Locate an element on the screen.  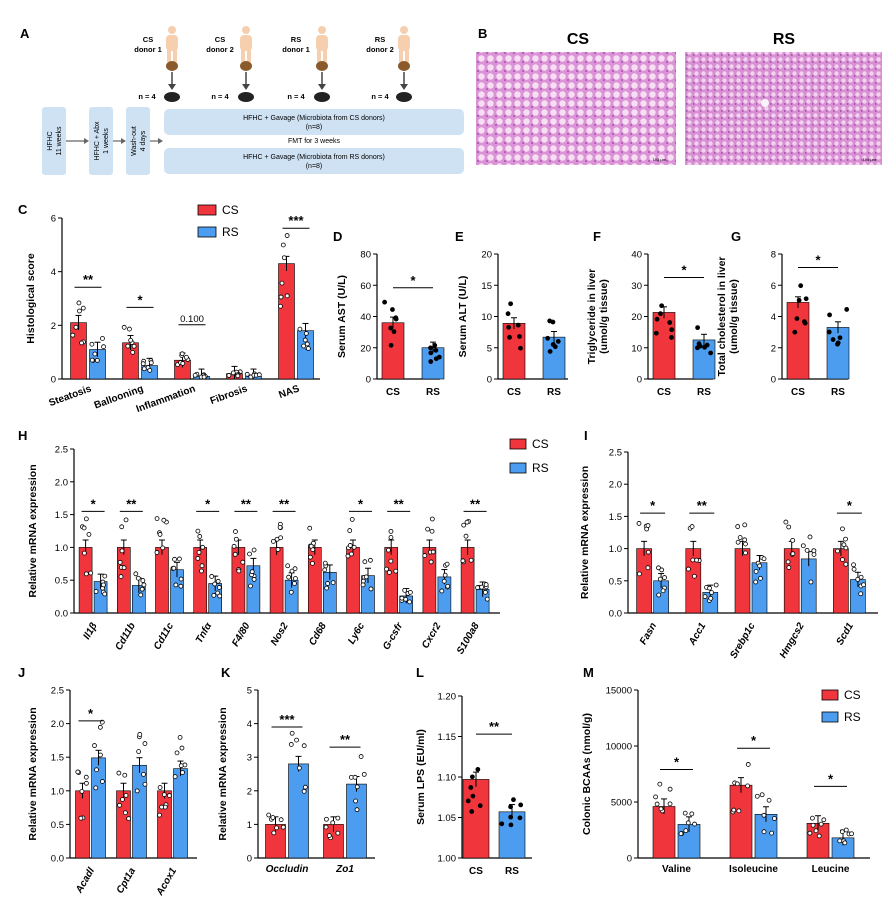
x-tick-label: Leucine is located at coordinates (831, 869).